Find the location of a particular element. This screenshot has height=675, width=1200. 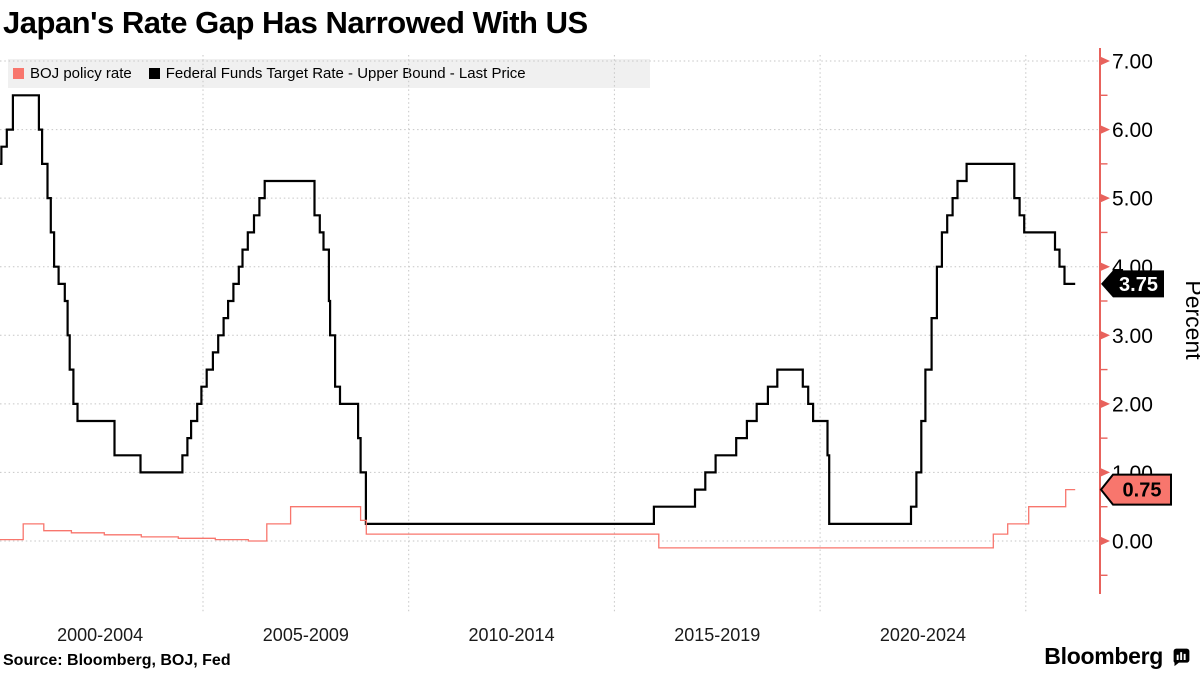

legend-item-boj: BOJ policy rate is located at coordinates (72, 73).